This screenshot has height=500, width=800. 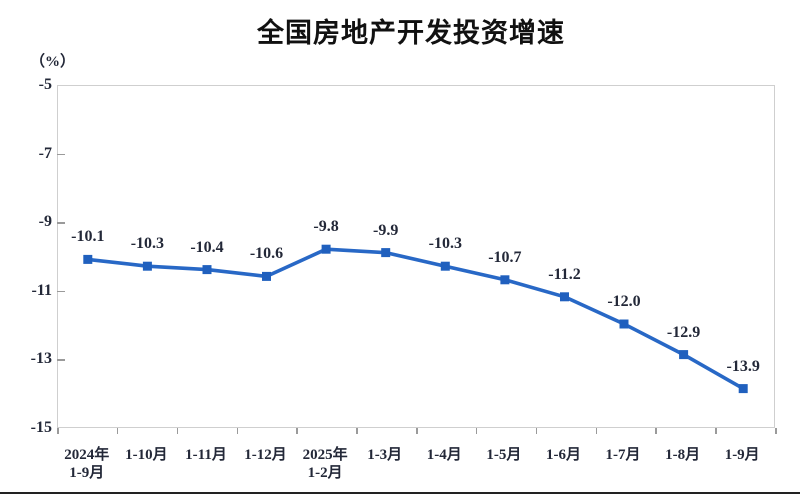 What do you see at coordinates (624, 301) in the screenshot?
I see `data-point-label: -12.0` at bounding box center [624, 301].